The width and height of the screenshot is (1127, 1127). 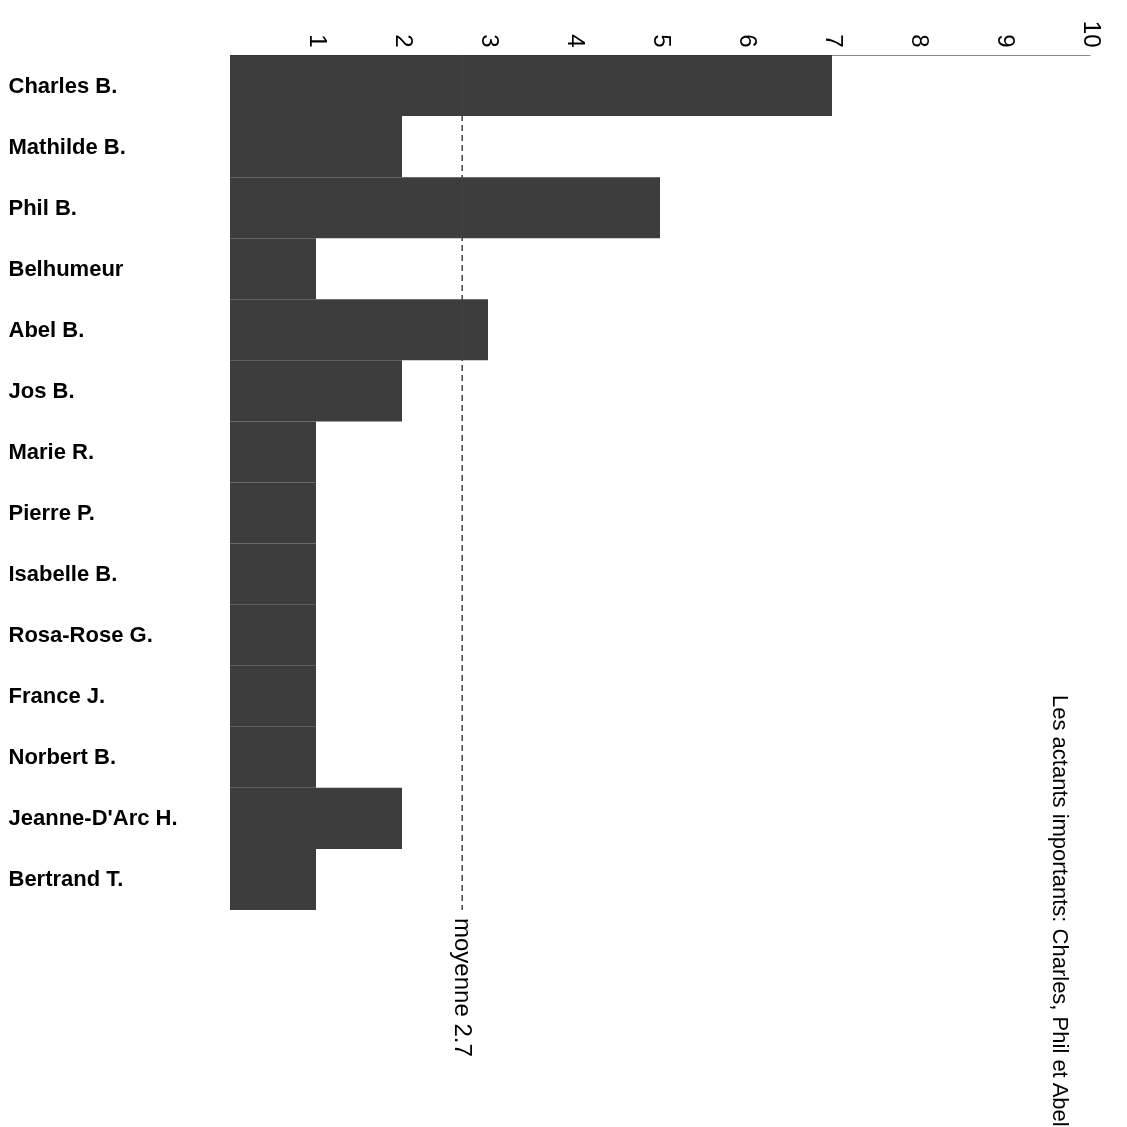 What do you see at coordinates (1092, 34) in the screenshot?
I see `x-tick-label: 10` at bounding box center [1092, 34].